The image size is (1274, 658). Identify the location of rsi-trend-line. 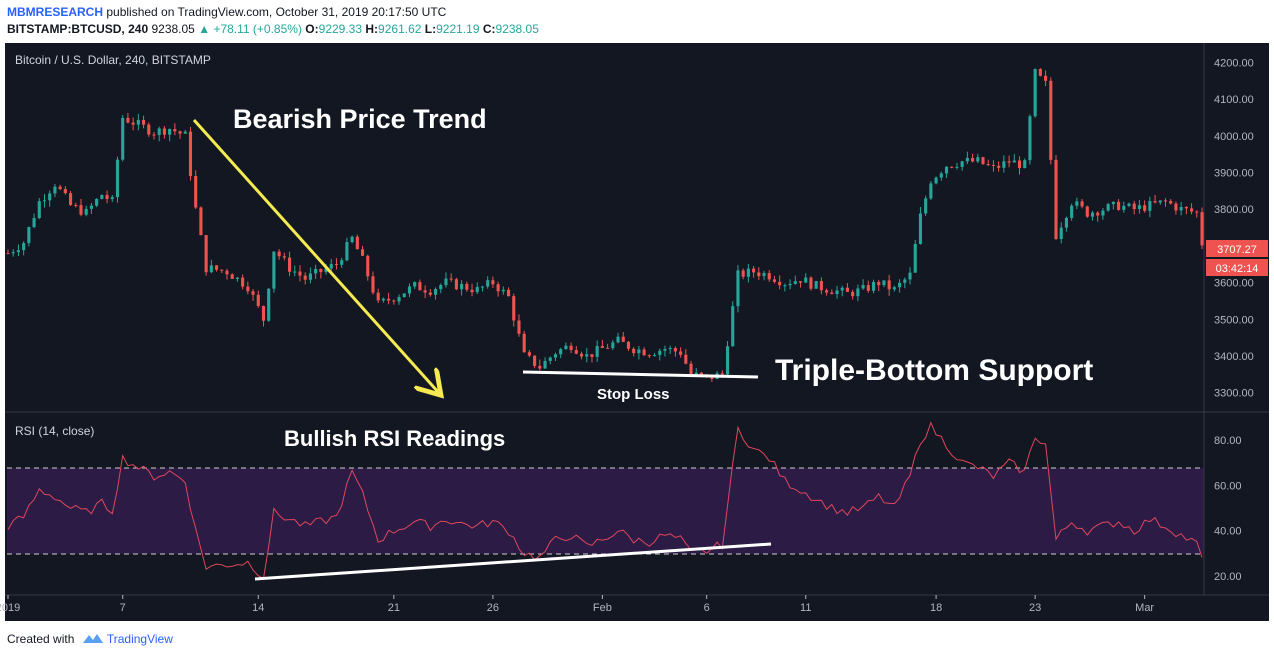
(513, 561).